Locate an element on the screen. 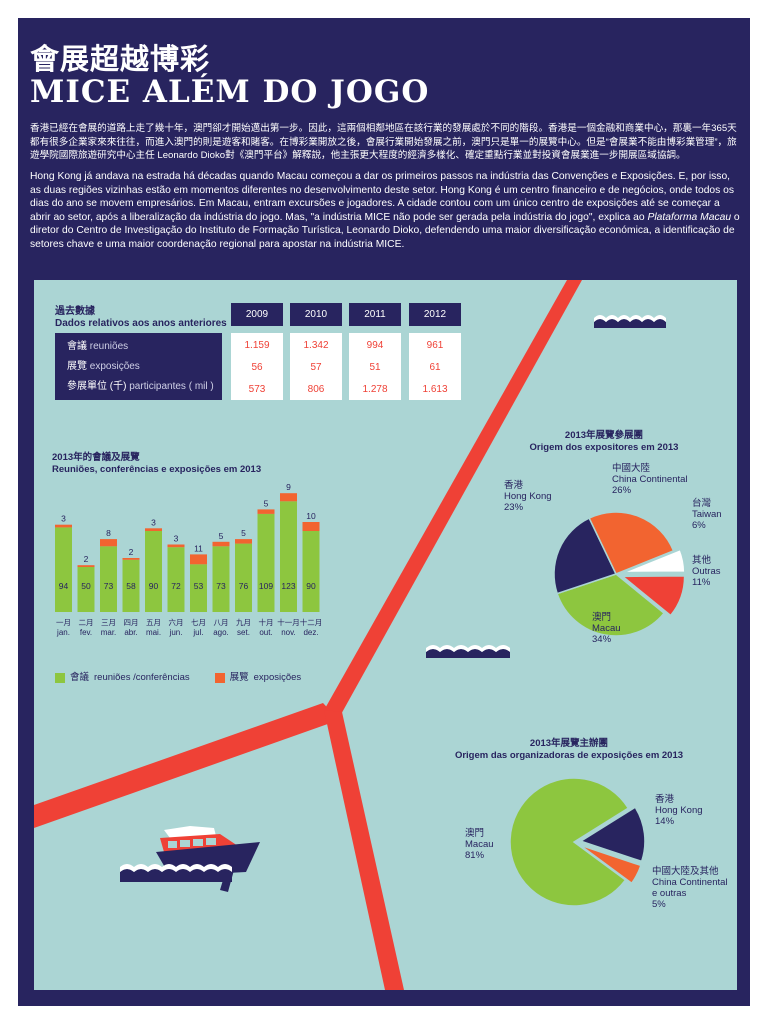 The image size is (766, 1024). bar-label-meetings: 76 is located at coordinates (244, 586).